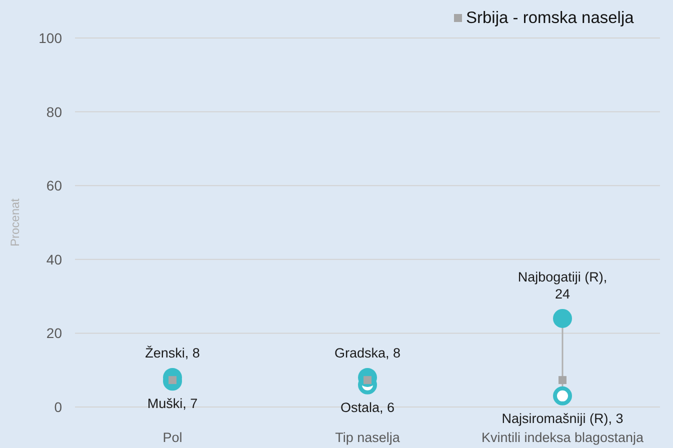 The image size is (673, 448). Describe the element at coordinates (550, 18) in the screenshot. I see `legend-label: Srbija - romska naselja` at that location.